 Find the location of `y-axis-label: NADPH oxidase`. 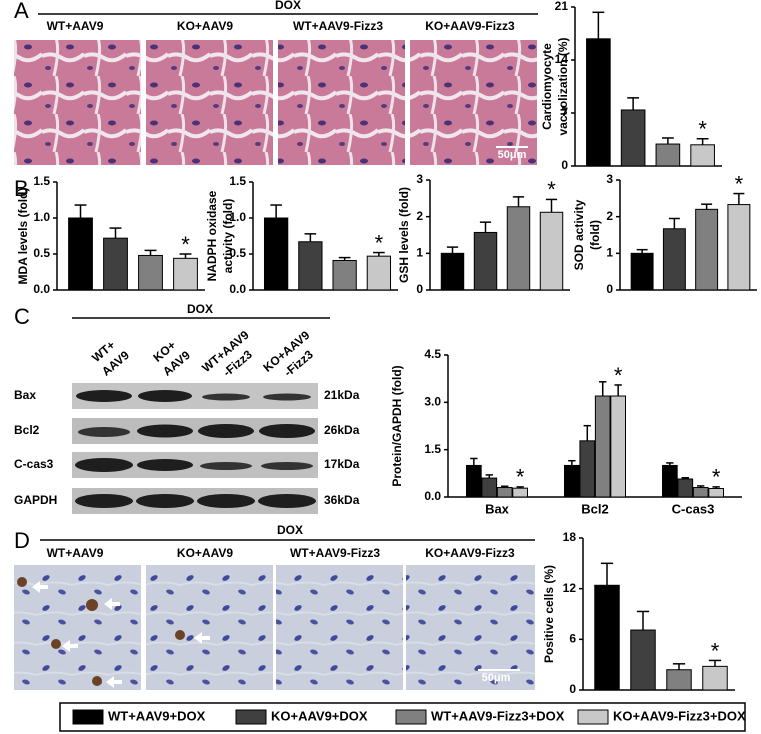

y-axis-label: NADPH oxidase is located at coordinates (212, 235).